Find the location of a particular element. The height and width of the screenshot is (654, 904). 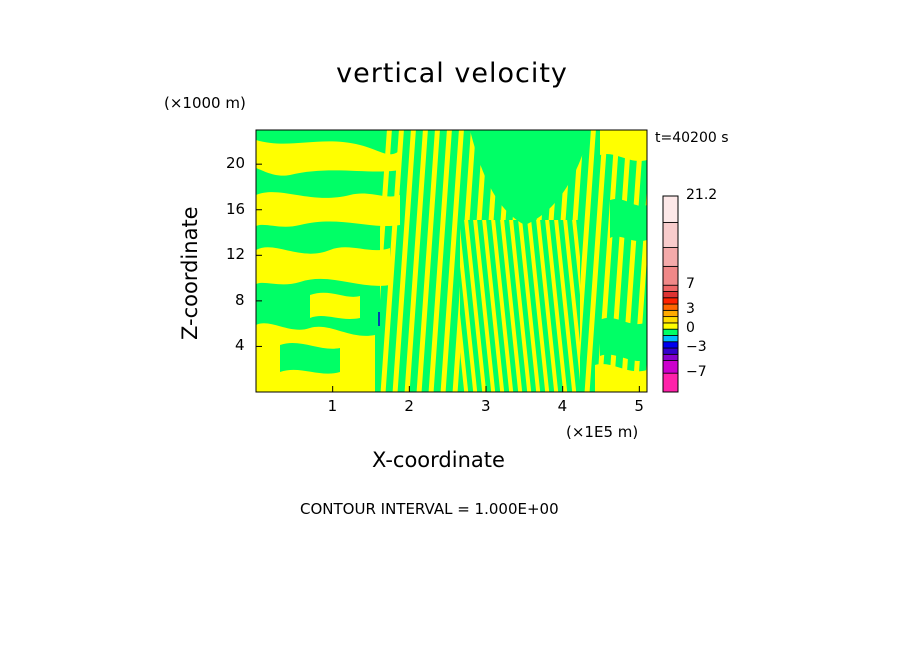

y-tick-label: 20 is located at coordinates (236, 163).